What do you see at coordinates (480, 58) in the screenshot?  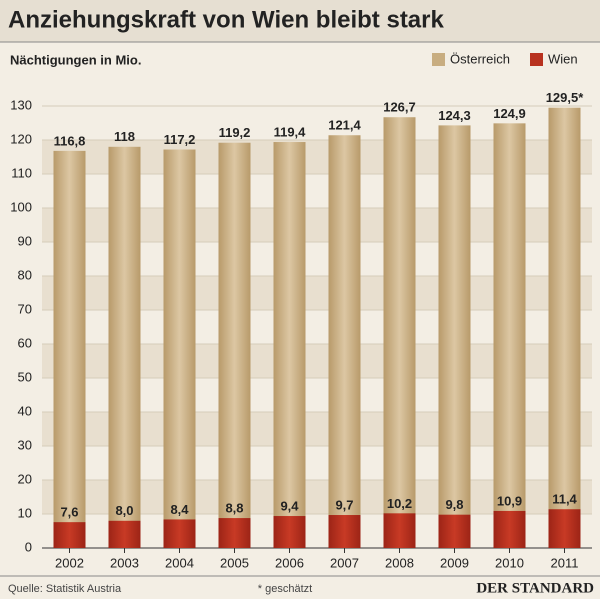 I see `legend-label: Österreich` at bounding box center [480, 58].